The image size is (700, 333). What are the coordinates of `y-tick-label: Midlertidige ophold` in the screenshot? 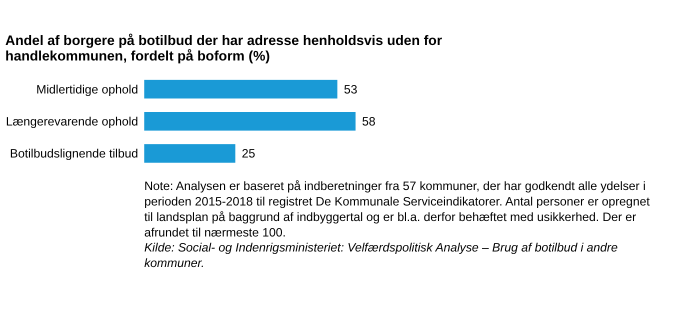 It's located at (87, 89).